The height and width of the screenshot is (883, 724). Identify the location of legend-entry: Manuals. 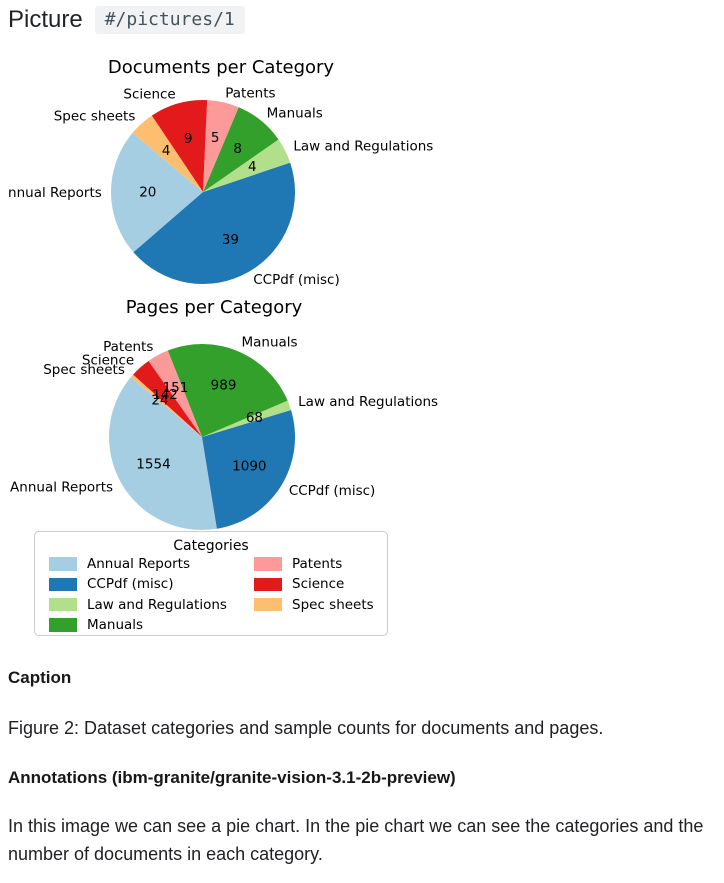
(138, 625).